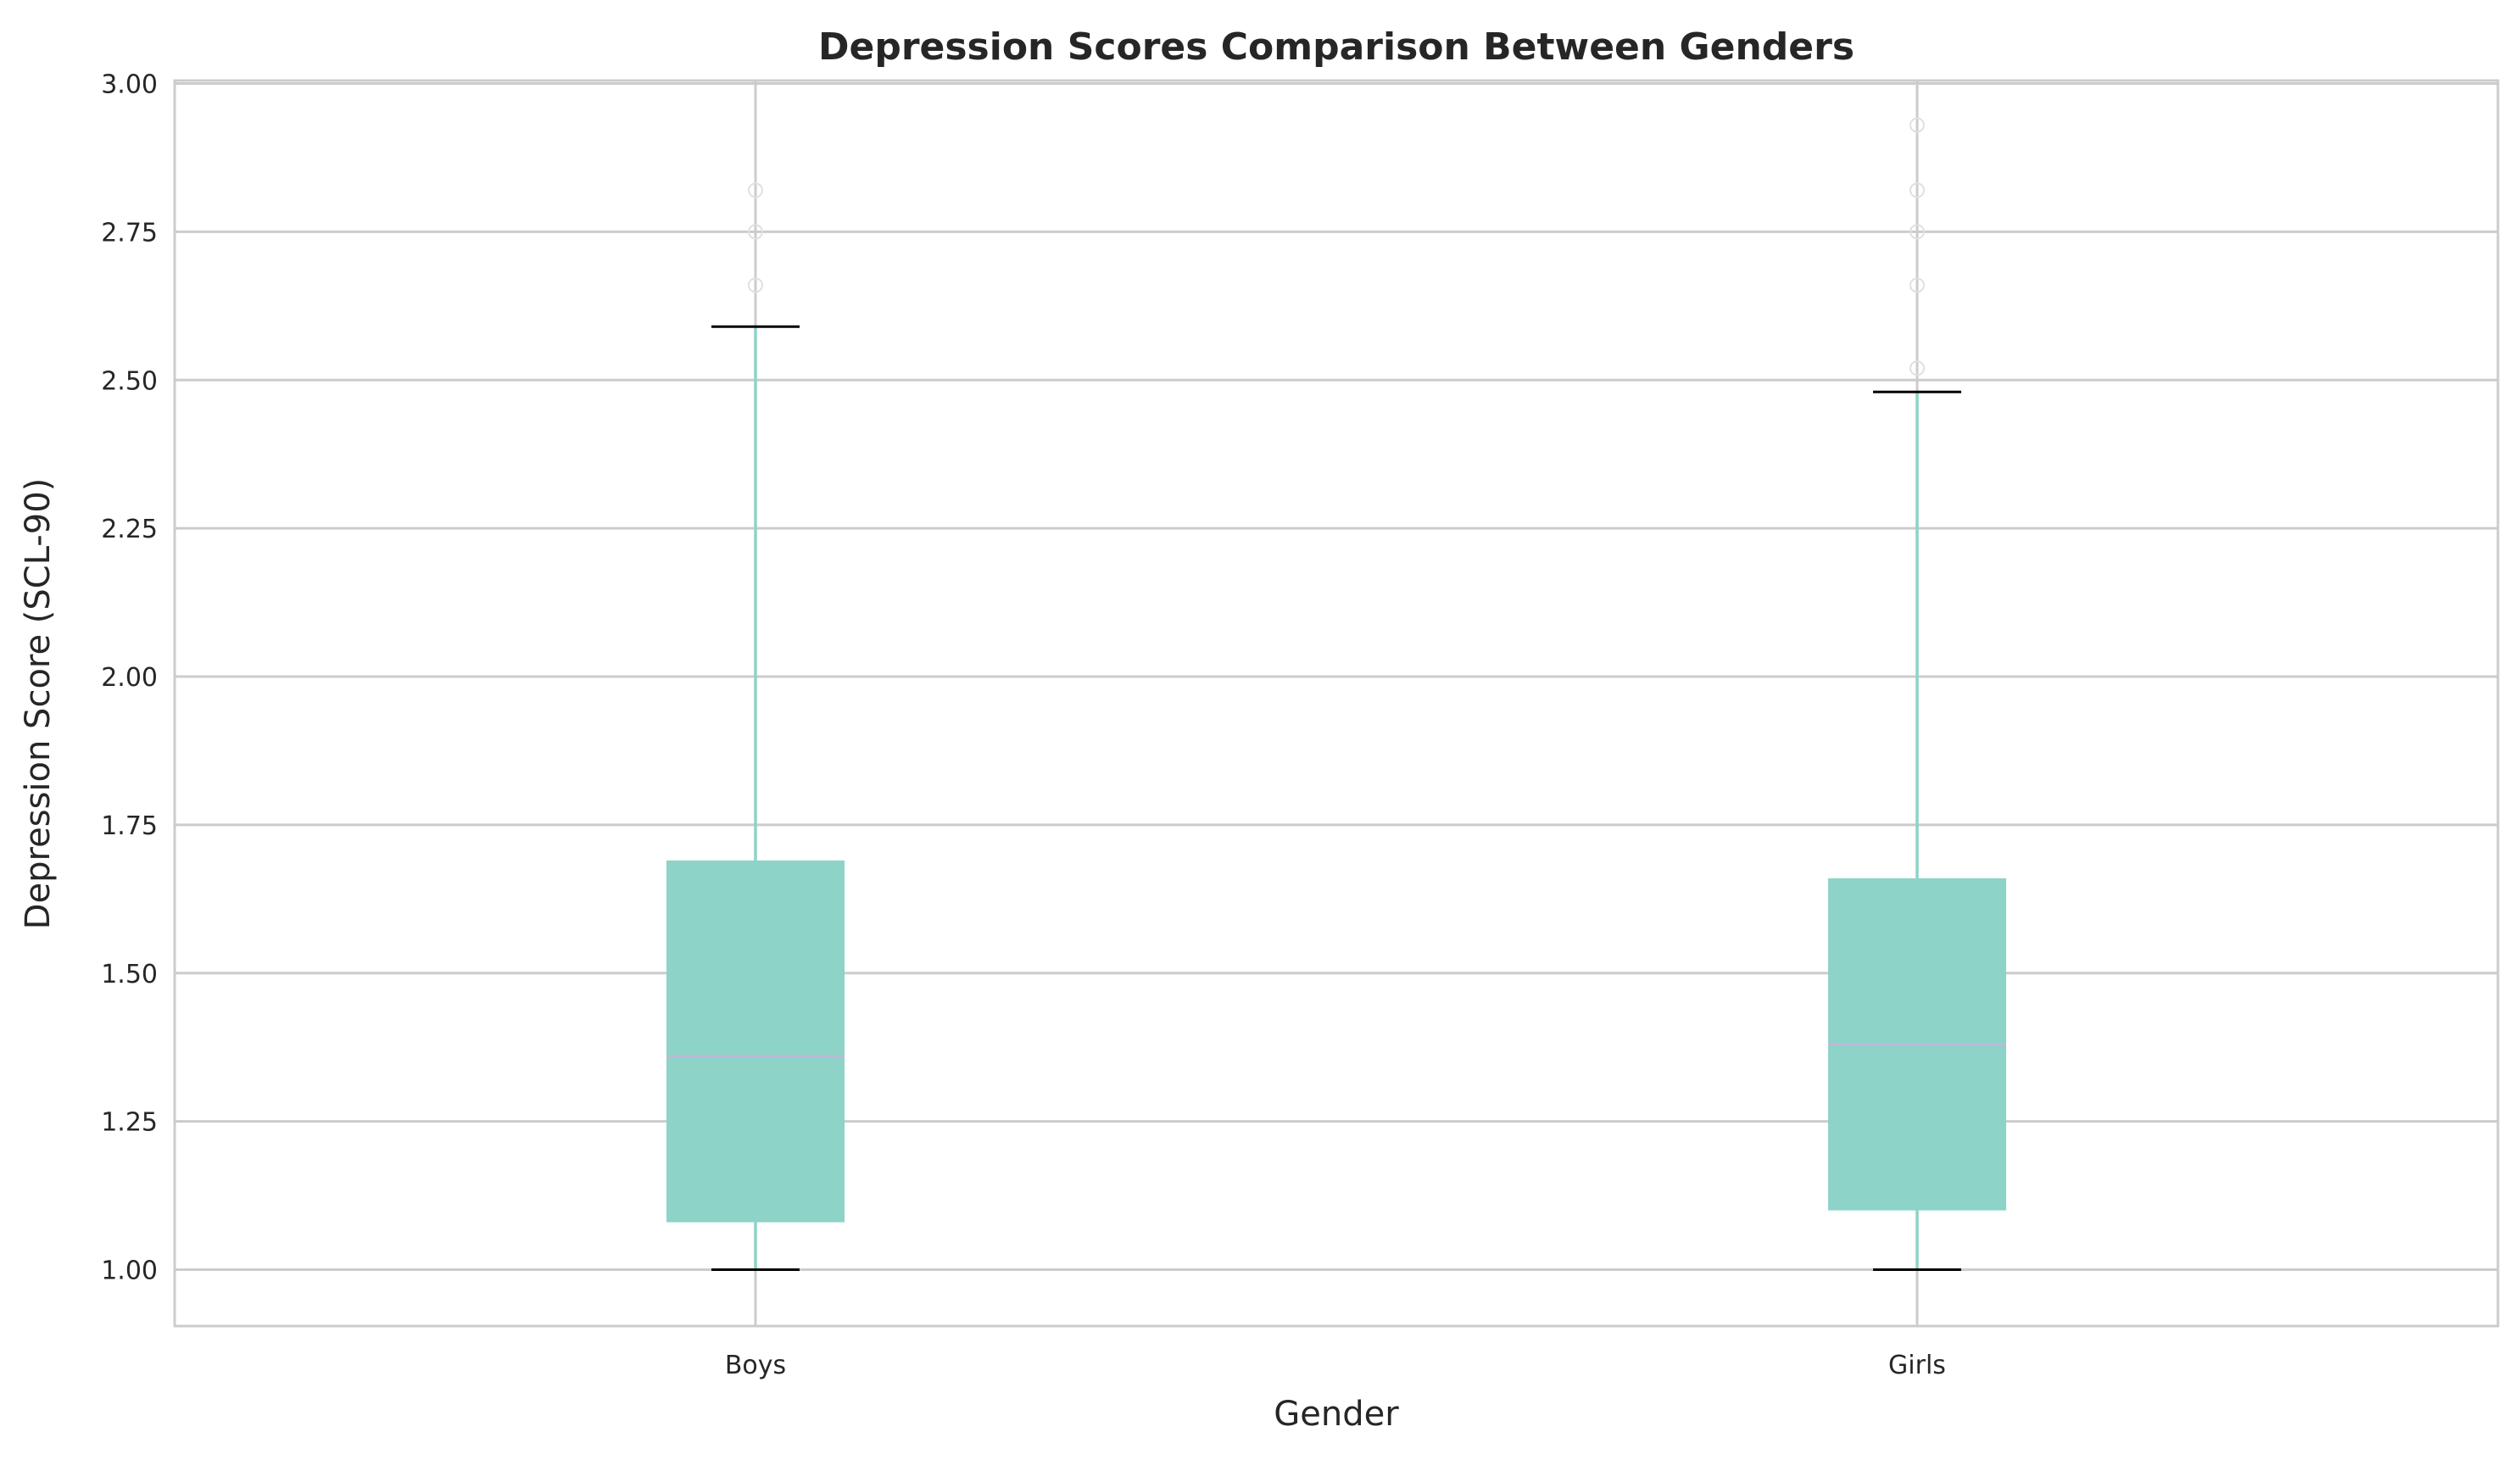 The image size is (2520, 1460). Describe the element at coordinates (129, 1123) in the screenshot. I see `y-tick-label: 1.25` at that location.